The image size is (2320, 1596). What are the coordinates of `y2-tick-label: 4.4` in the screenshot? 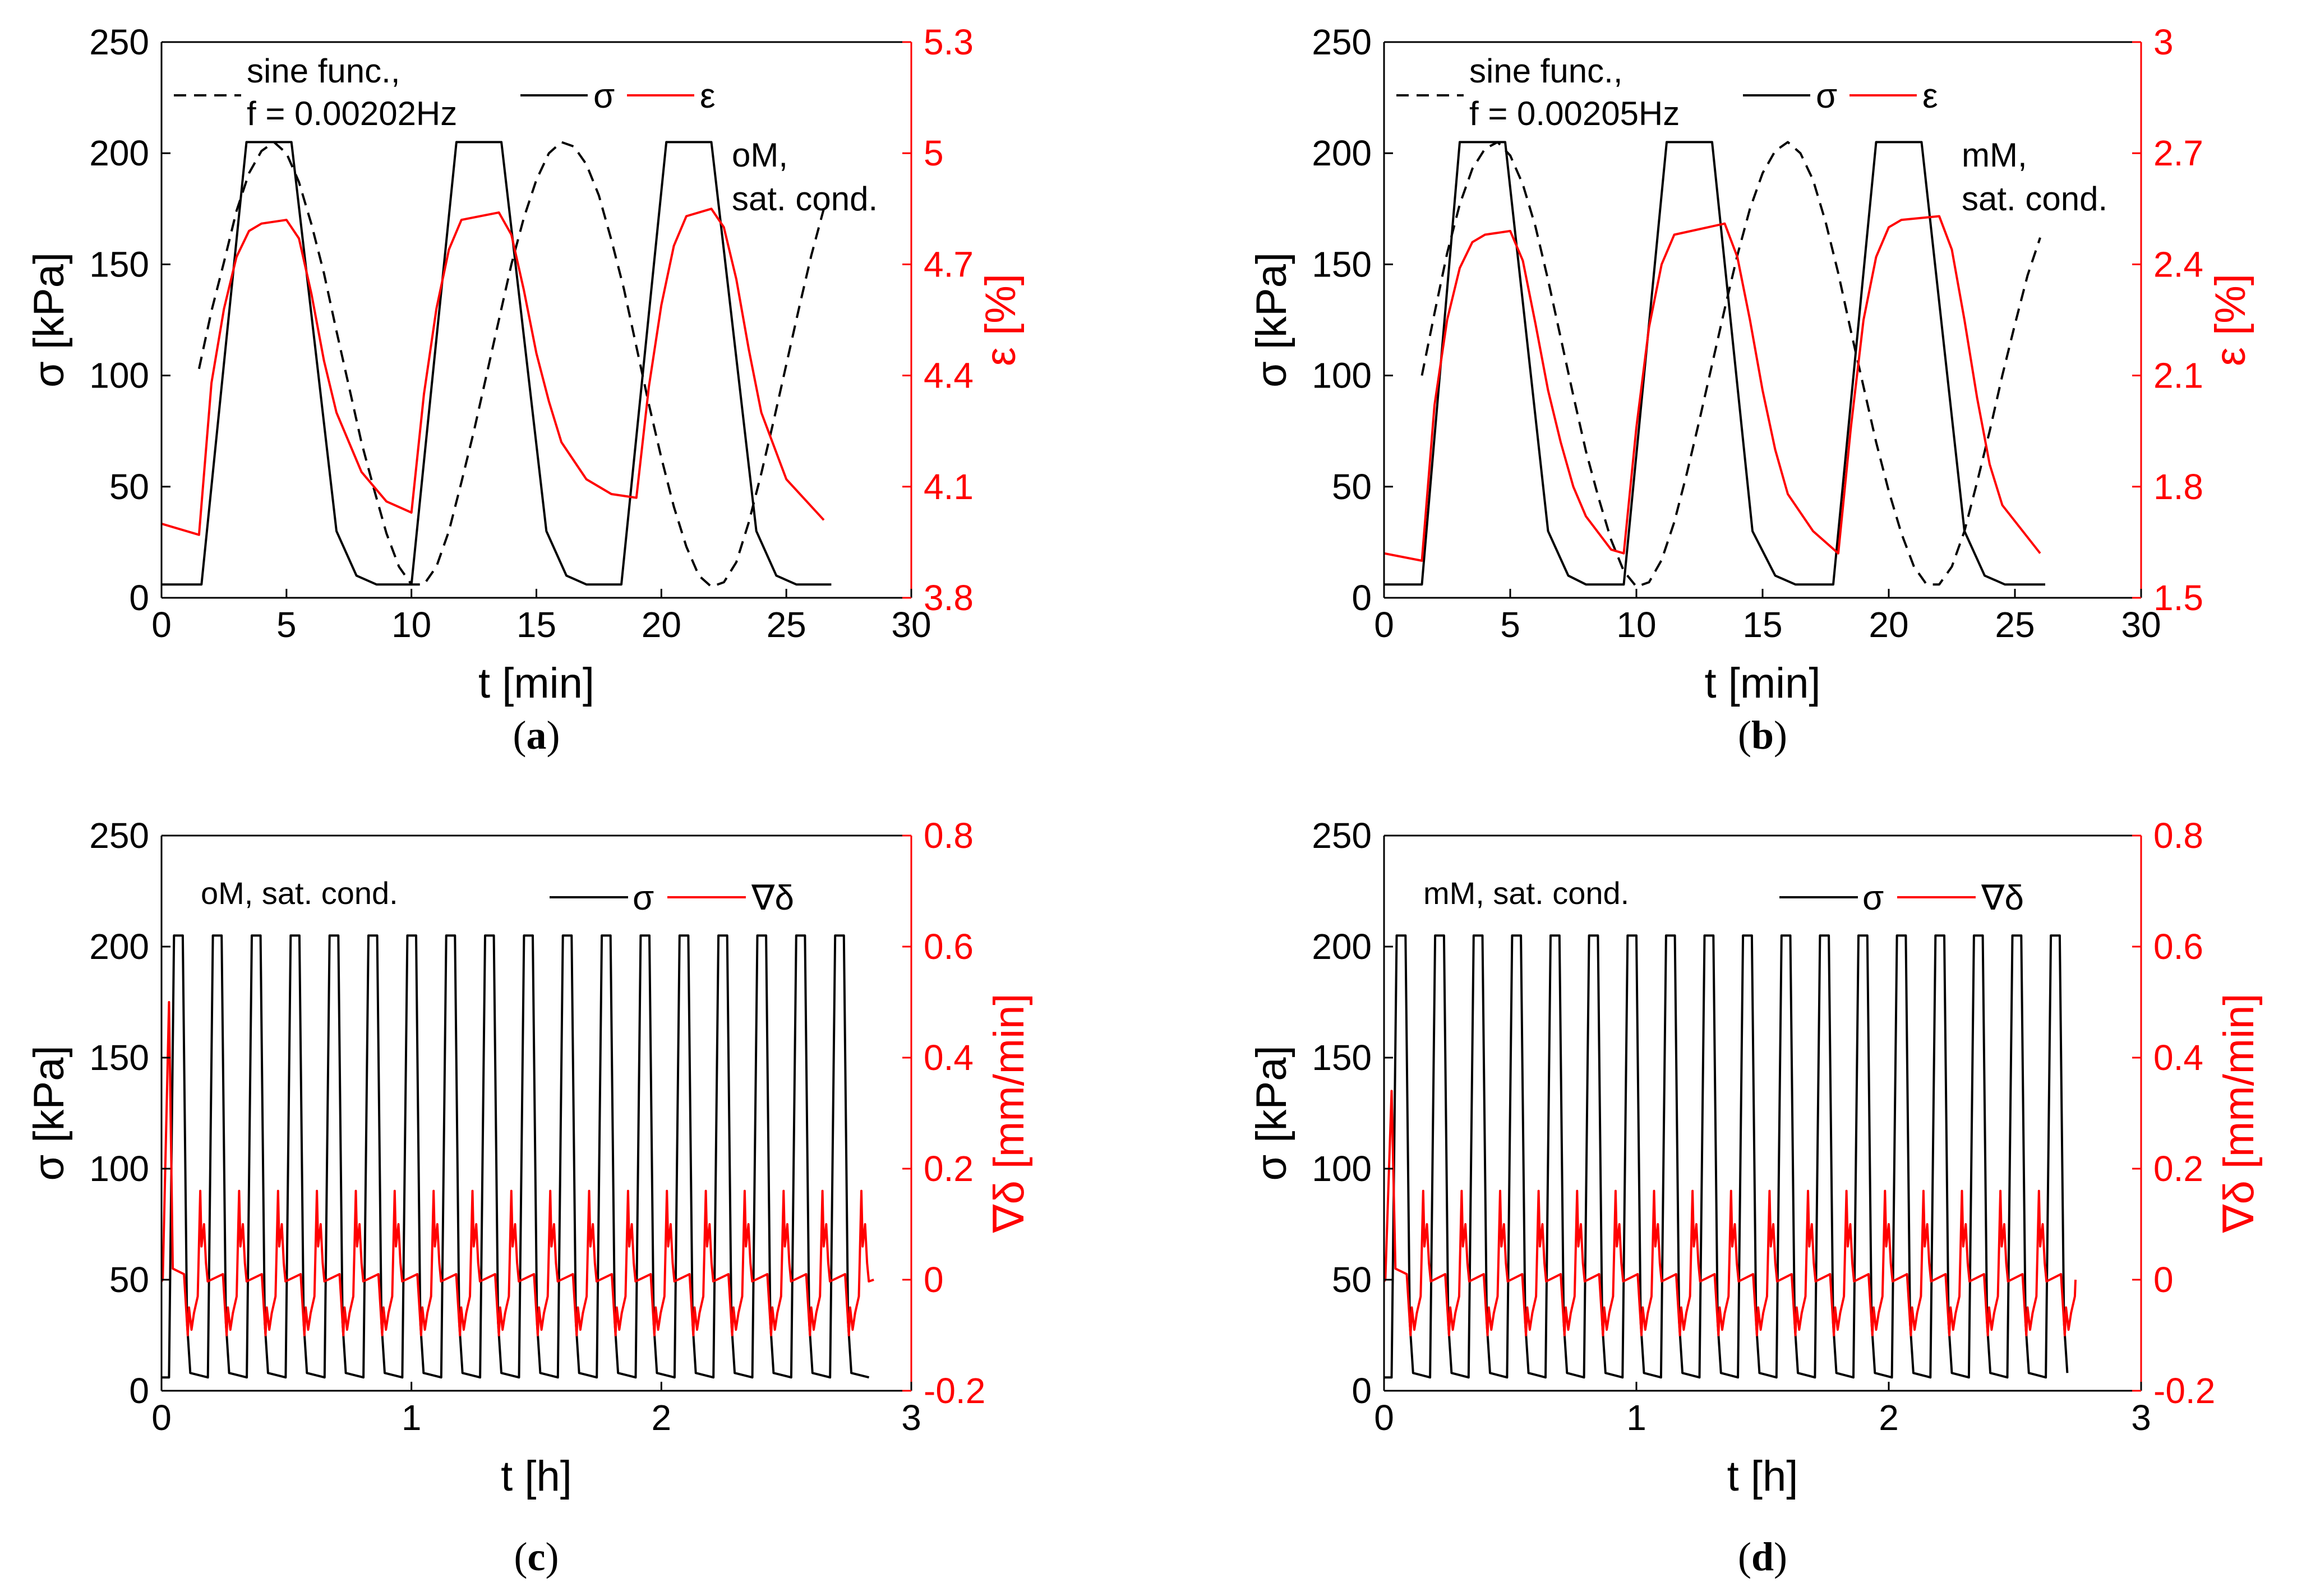 It's located at (949, 376).